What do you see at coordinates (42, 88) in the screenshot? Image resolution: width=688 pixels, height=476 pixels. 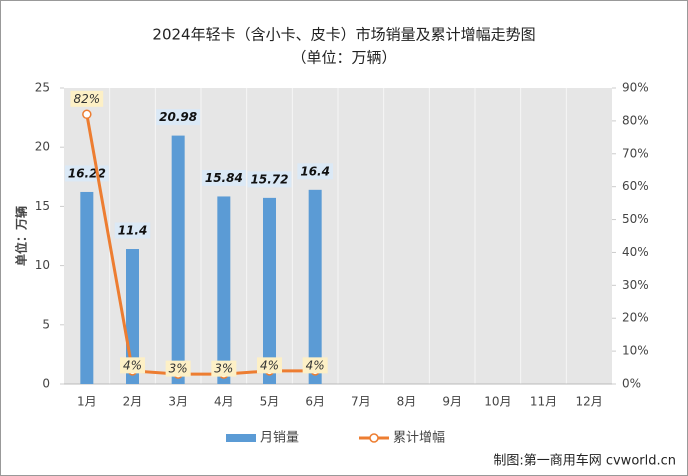 I see `y-tick-label: 25` at bounding box center [42, 88].